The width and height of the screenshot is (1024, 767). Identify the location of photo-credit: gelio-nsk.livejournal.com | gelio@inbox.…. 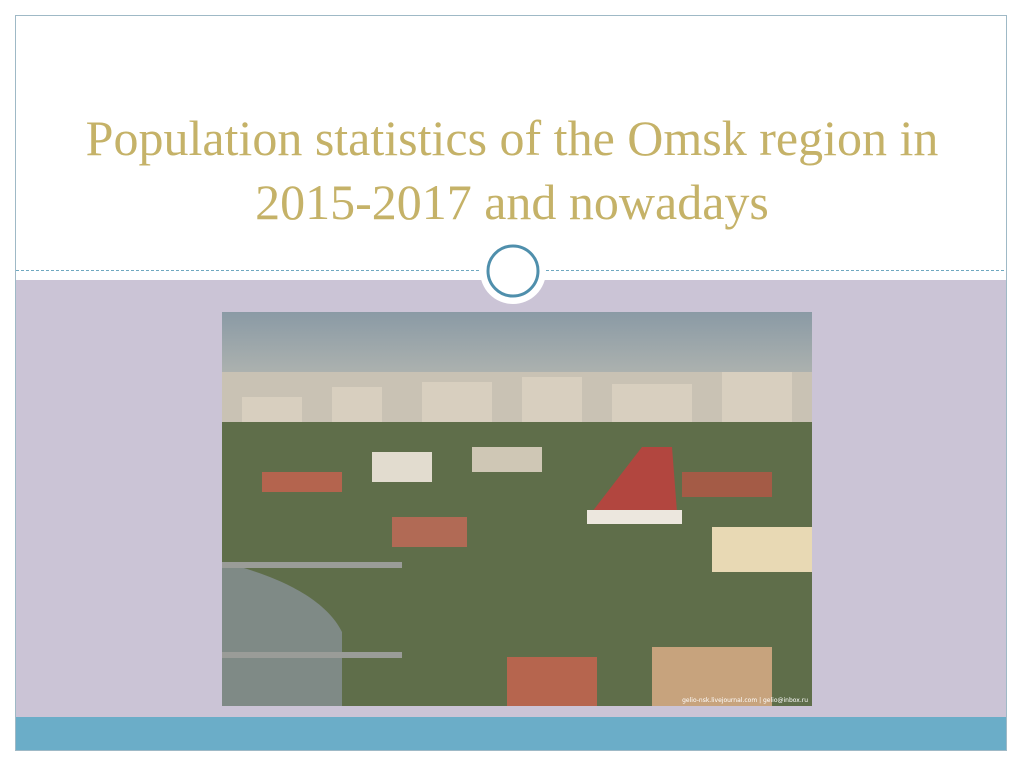
(745, 700).